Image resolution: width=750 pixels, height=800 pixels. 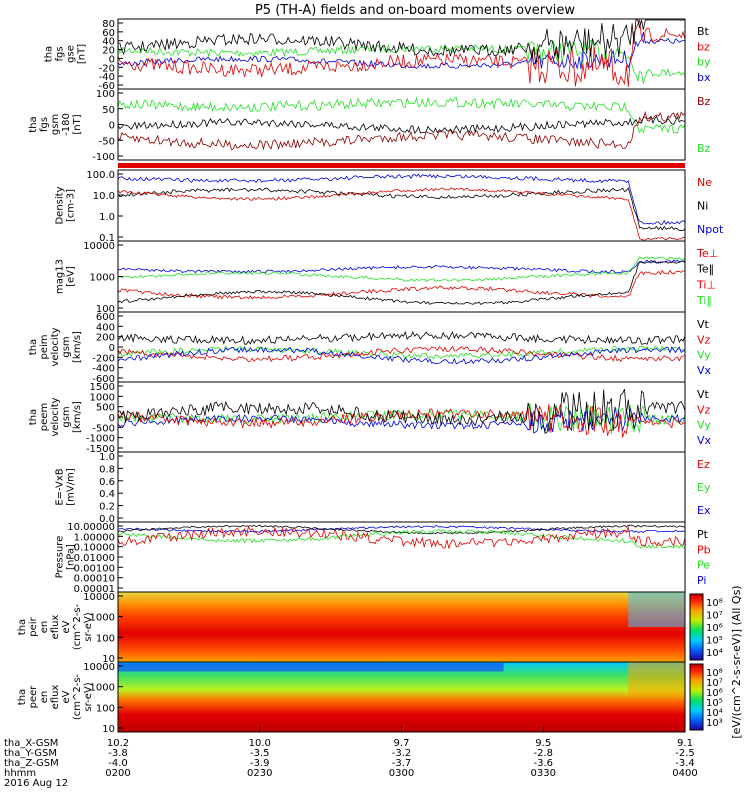 What do you see at coordinates (401, 61) in the screenshot?
I see `trace-bt` at bounding box center [401, 61].